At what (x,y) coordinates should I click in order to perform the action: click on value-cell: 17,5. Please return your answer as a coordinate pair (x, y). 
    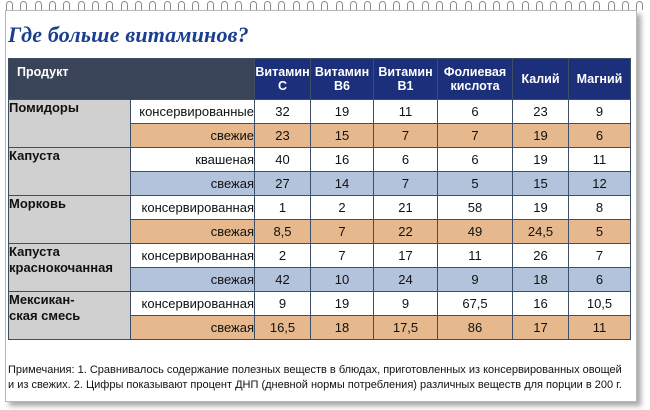
    Looking at the image, I should click on (405, 327).